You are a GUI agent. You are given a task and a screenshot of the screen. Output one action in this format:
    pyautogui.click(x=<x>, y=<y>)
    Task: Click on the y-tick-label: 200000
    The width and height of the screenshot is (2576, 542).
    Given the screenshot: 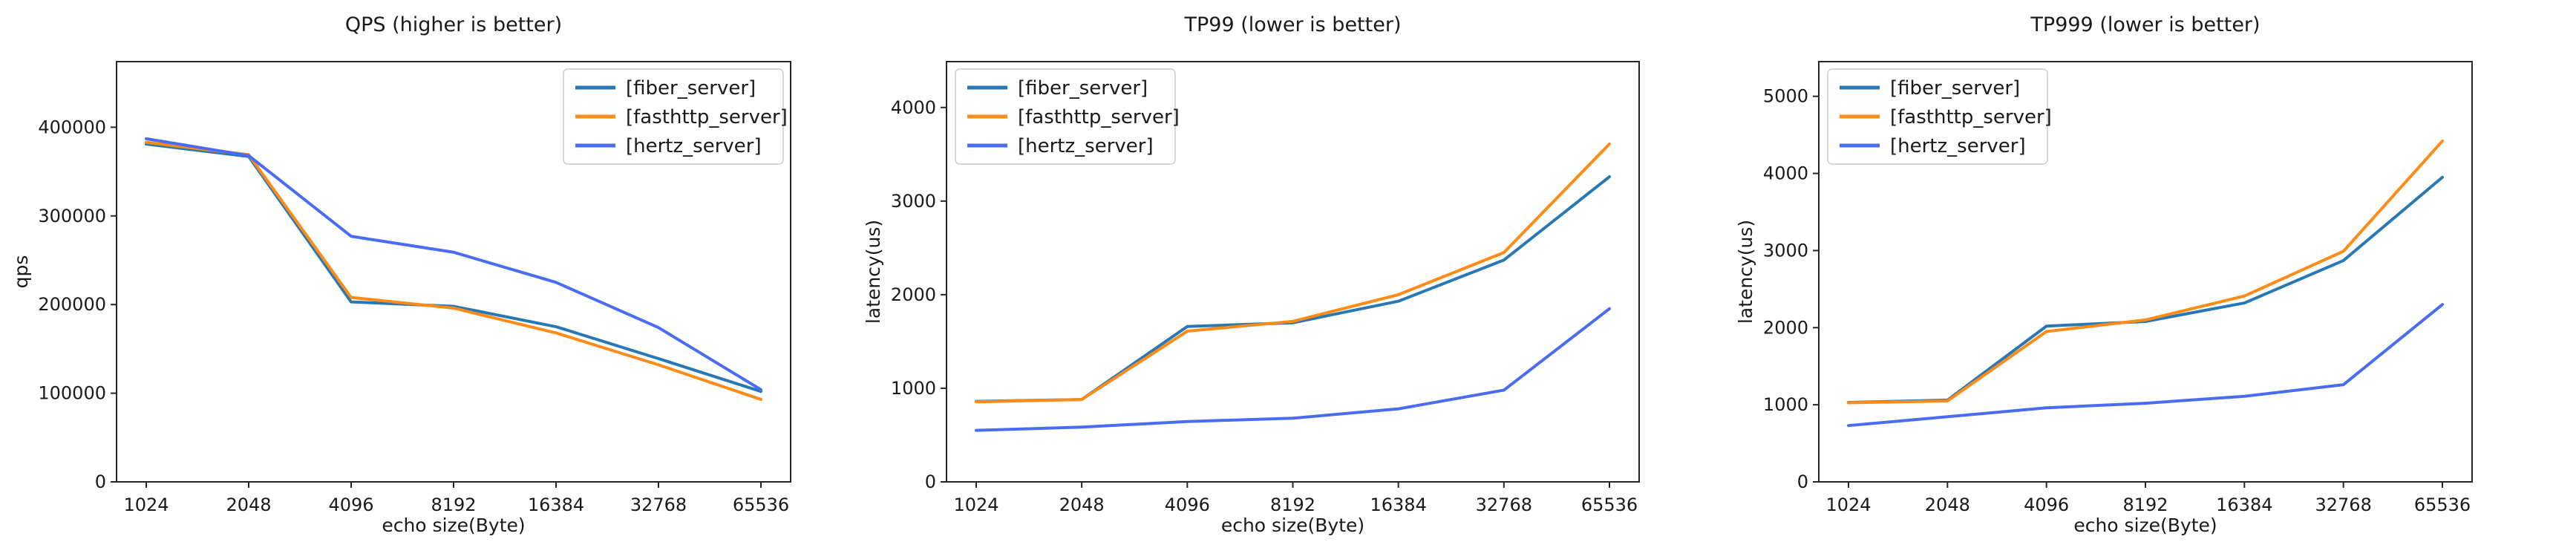 What is the action you would take?
    pyautogui.click(x=72, y=304)
    